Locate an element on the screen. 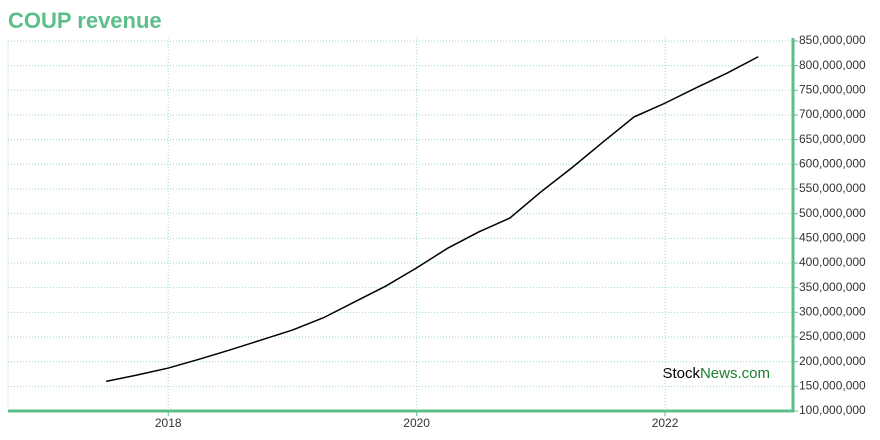 Image resolution: width=880 pixels, height=440 pixels. y-tick-label: 300,000,000 is located at coordinates (832, 311).